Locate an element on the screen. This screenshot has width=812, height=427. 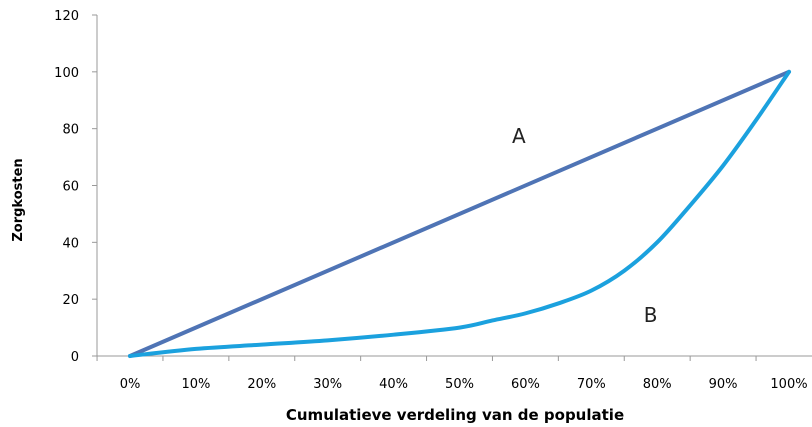
x-tick-label: 30% is located at coordinates (327, 384).